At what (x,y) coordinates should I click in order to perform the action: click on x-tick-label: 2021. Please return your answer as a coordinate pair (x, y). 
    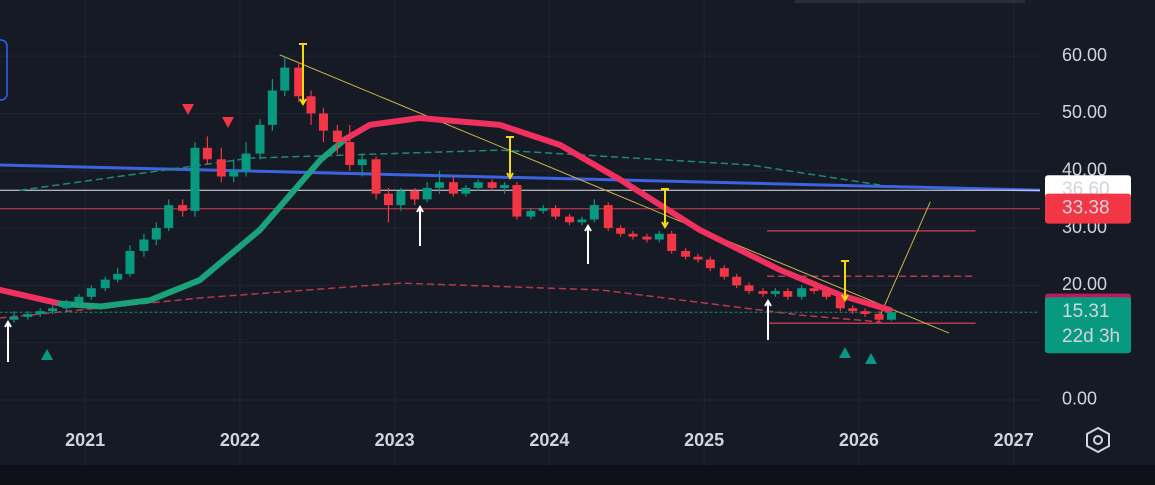
    Looking at the image, I should click on (85, 440).